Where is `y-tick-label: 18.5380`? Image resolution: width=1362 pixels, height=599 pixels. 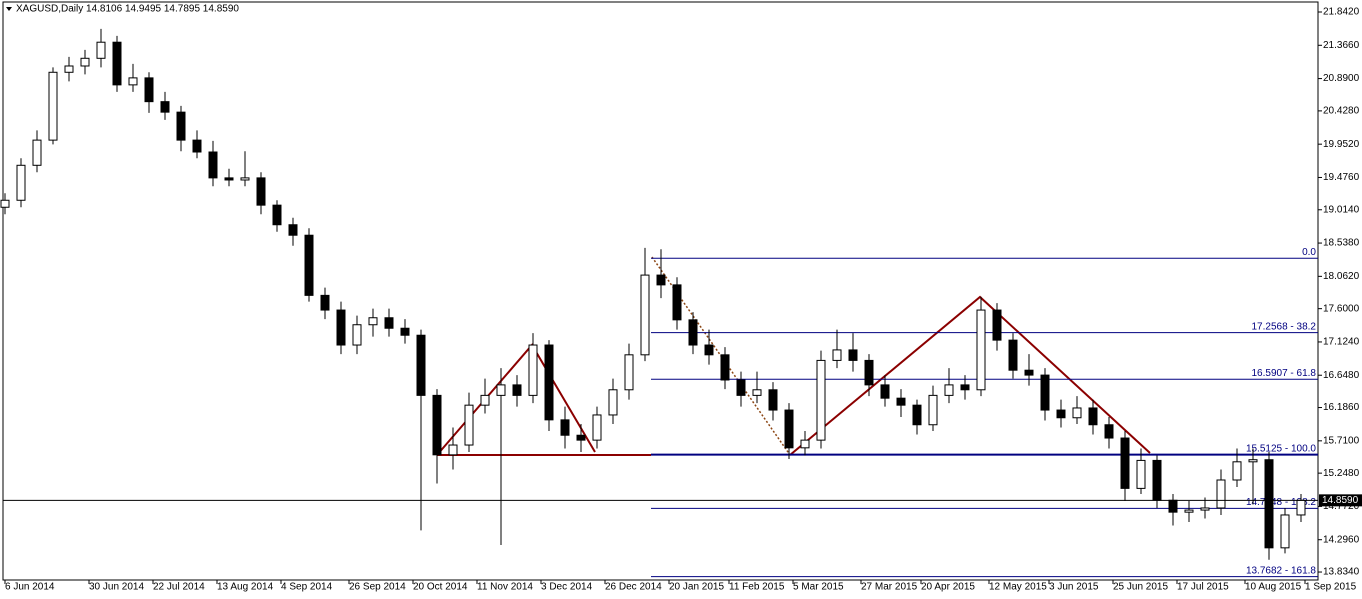 y-tick-label: 18.5380 is located at coordinates (1341, 243).